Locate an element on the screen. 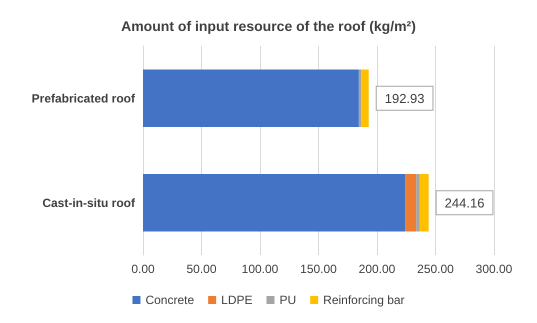  legend-label: Reinforcing bar is located at coordinates (364, 300).